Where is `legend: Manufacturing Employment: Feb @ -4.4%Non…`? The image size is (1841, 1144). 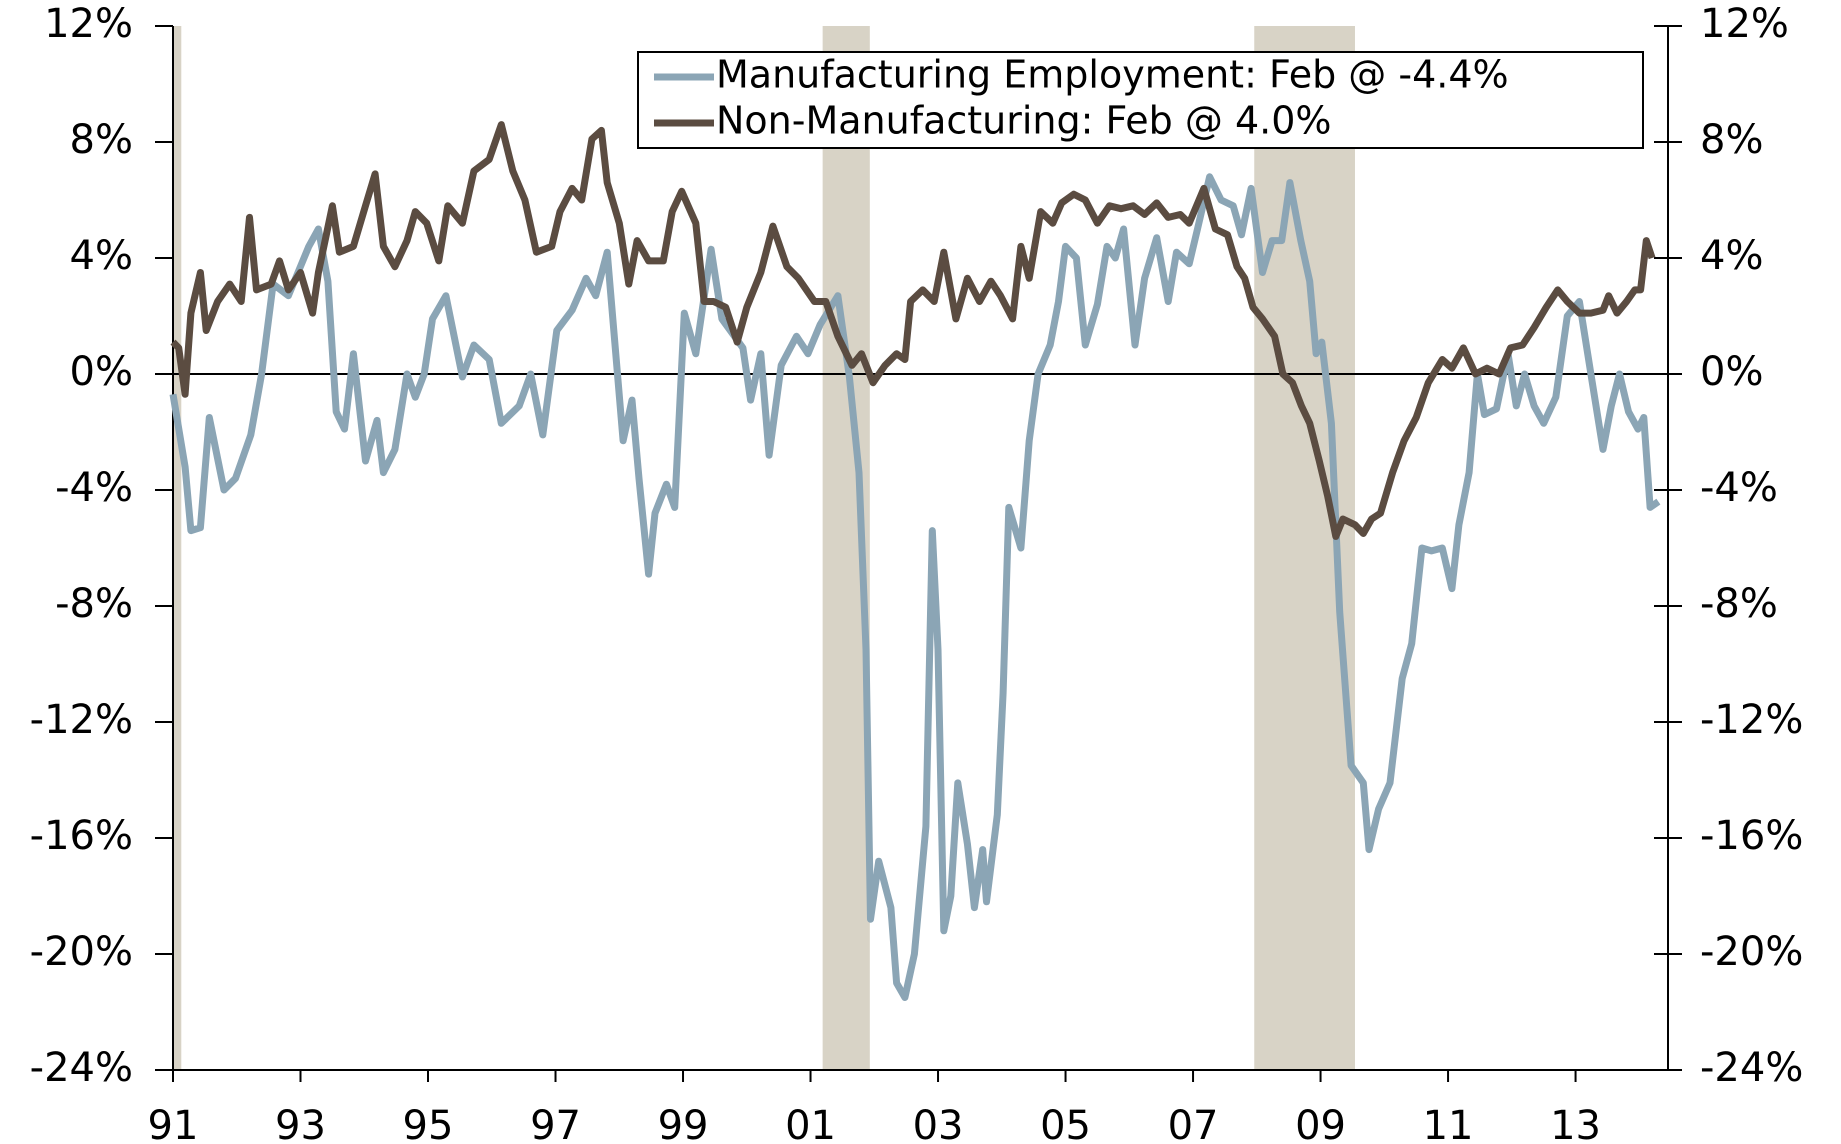 legend: Manufacturing Employment: Feb @ -4.4%Non… is located at coordinates (1140, 100).